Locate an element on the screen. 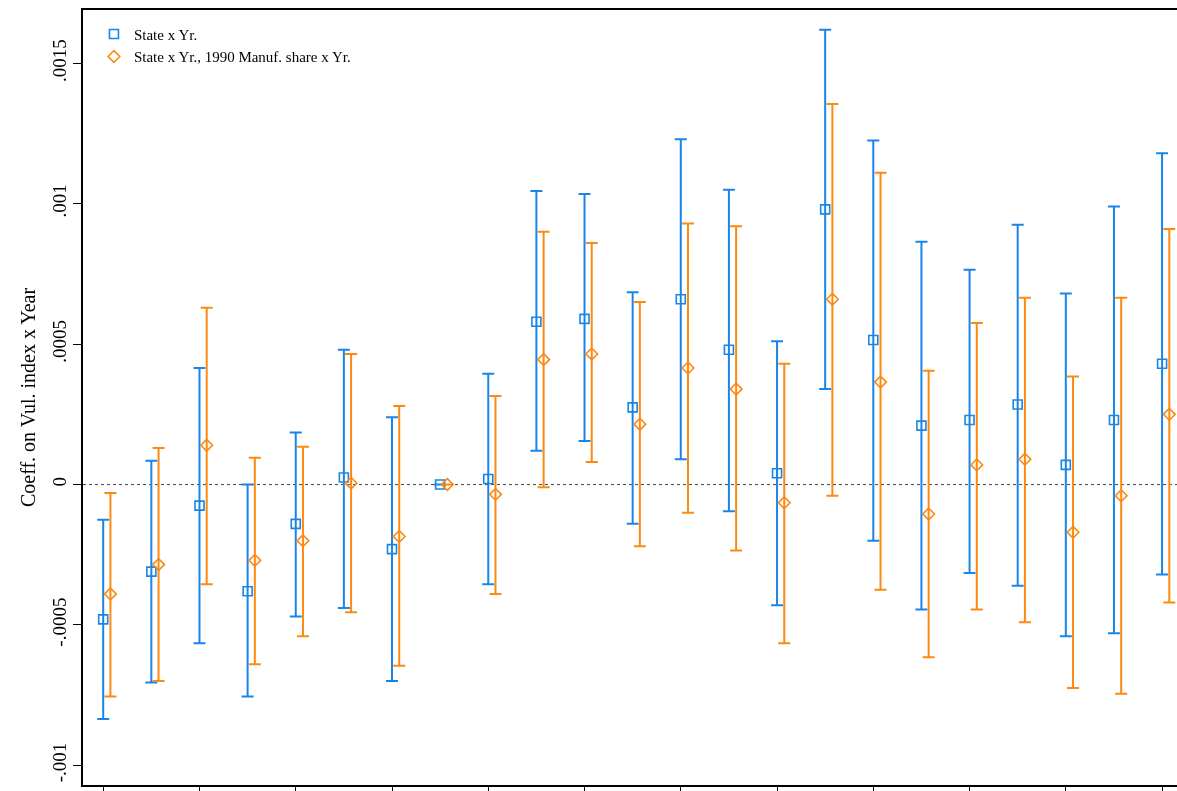 The height and width of the screenshot is (791, 1177). y-axis-title: Coeff. on Vul. index x Year is located at coordinates (27, 397).